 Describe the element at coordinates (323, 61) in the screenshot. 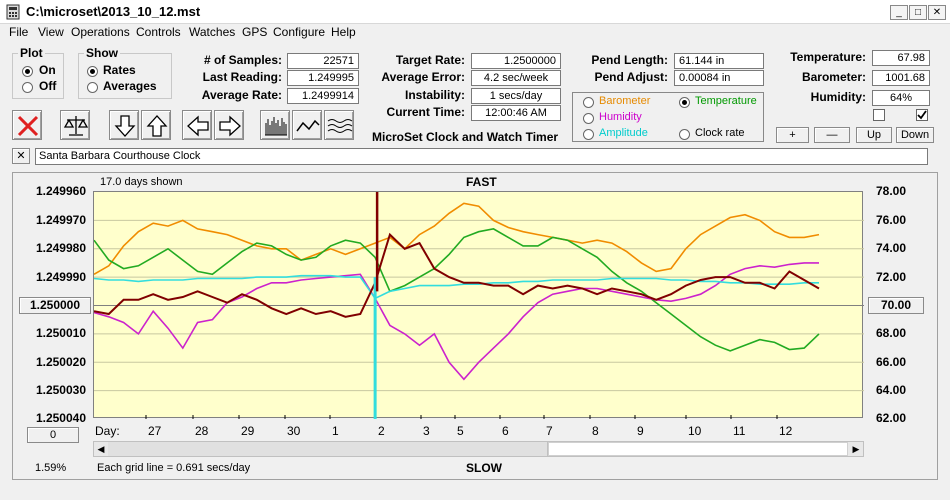

I see `samples-field: 22571` at that location.